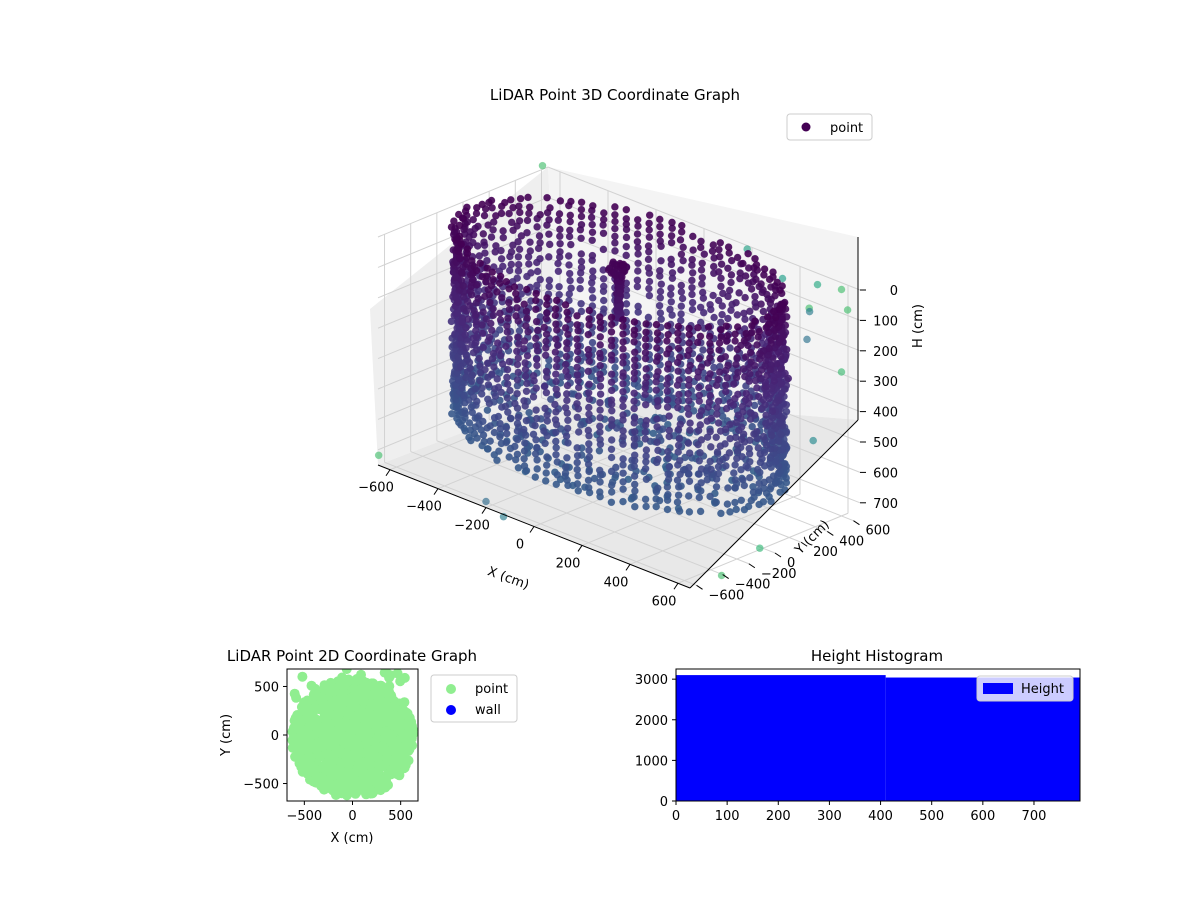 This screenshot has width=1200, height=900. I want to click on legend-swatch-height, so click(998, 688).